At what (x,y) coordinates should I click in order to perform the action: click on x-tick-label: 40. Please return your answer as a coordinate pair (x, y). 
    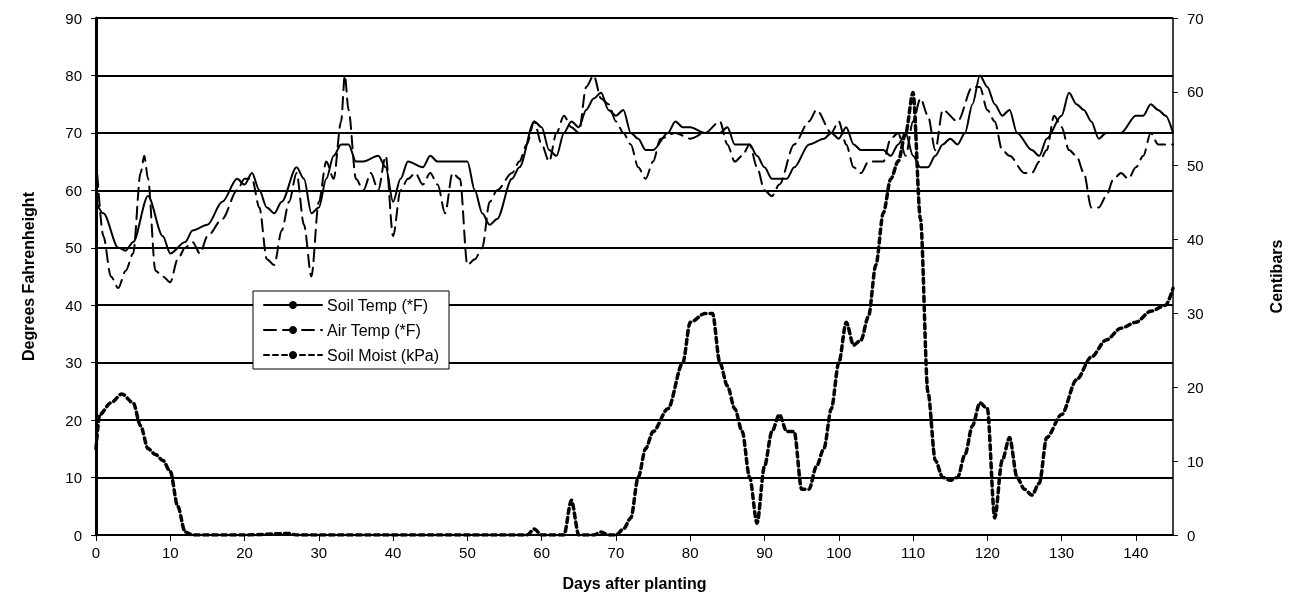
    Looking at the image, I should click on (393, 552).